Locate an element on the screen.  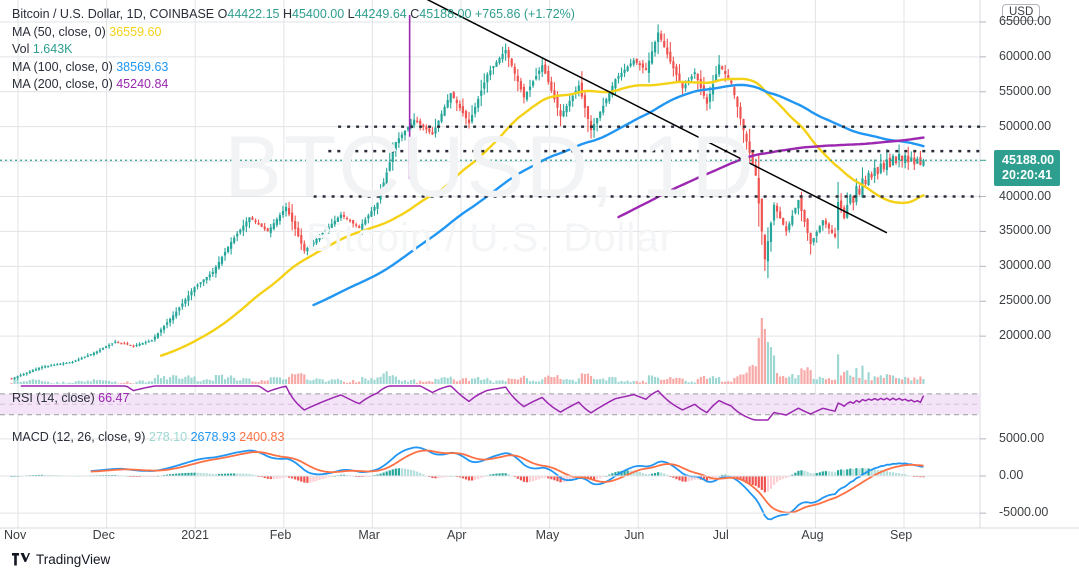
legend-row-volume: Vol 1.643K is located at coordinates (293, 50).